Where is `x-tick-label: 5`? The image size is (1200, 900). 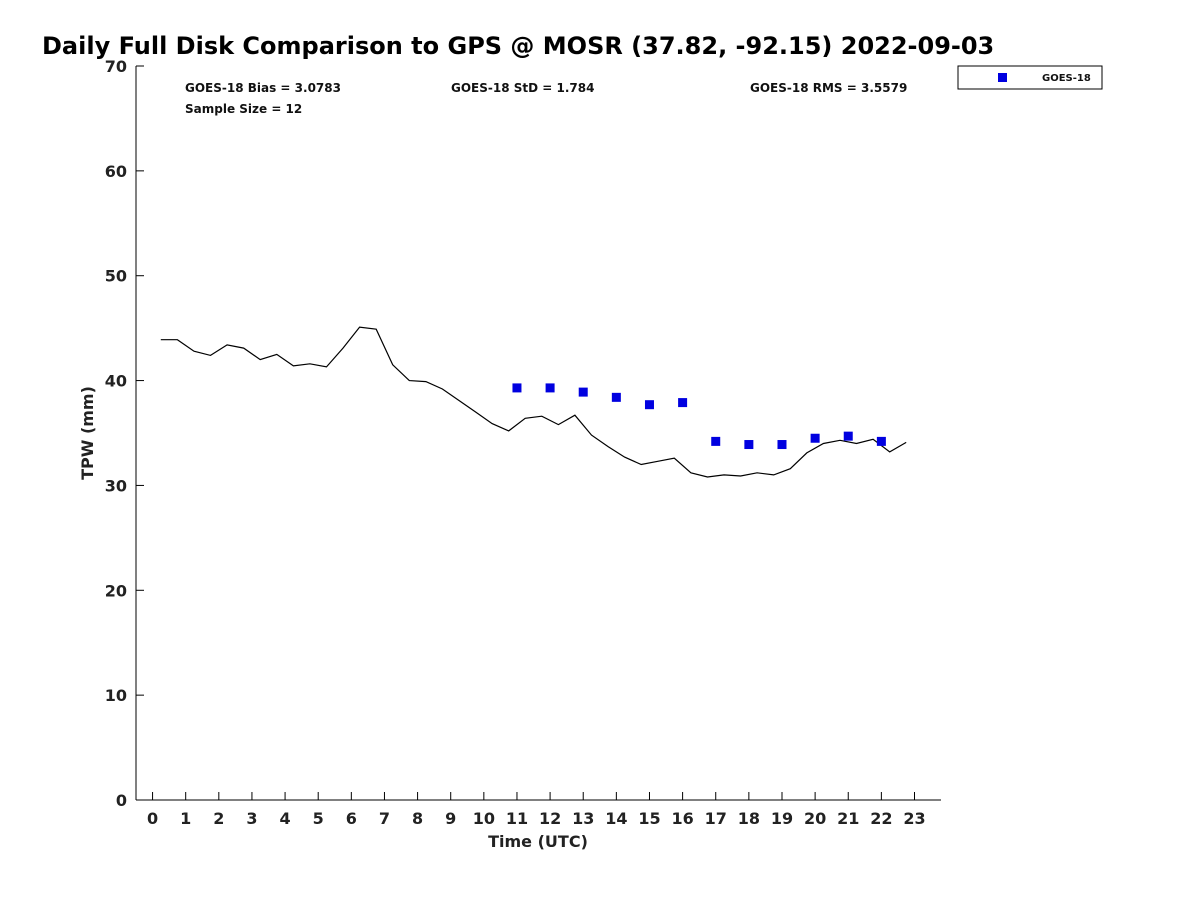 x-tick-label: 5 is located at coordinates (318, 818).